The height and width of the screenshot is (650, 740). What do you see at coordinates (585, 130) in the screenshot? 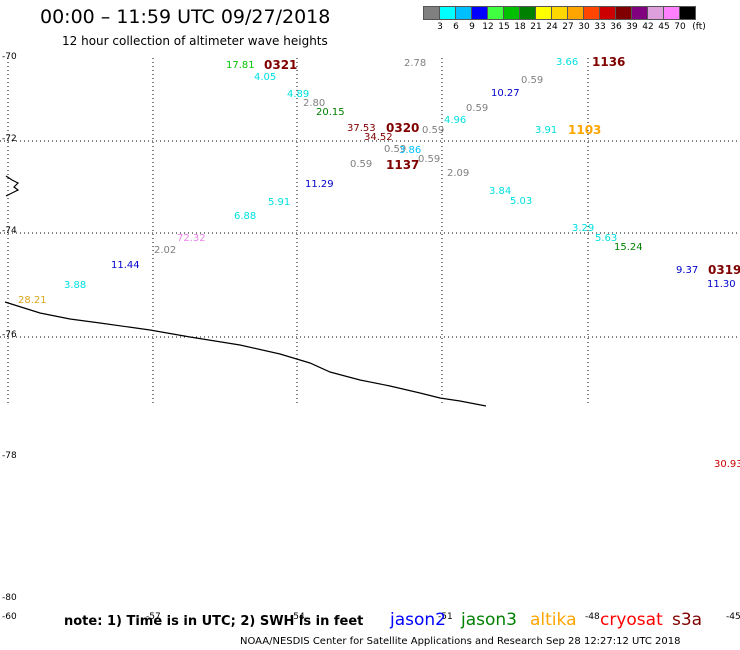
I see `pass-time-label: 1103` at bounding box center [585, 130].